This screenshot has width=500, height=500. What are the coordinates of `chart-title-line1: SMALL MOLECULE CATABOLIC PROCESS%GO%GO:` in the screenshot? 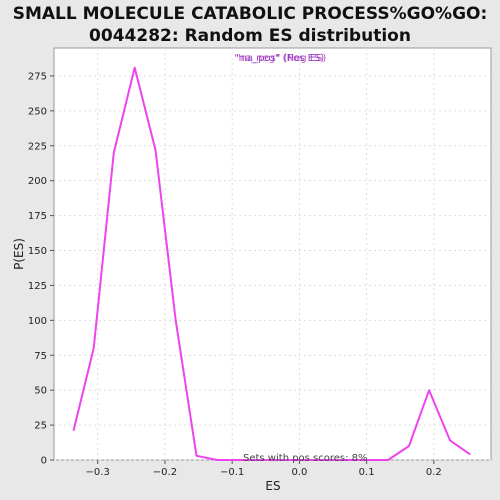 It's located at (250, 14).